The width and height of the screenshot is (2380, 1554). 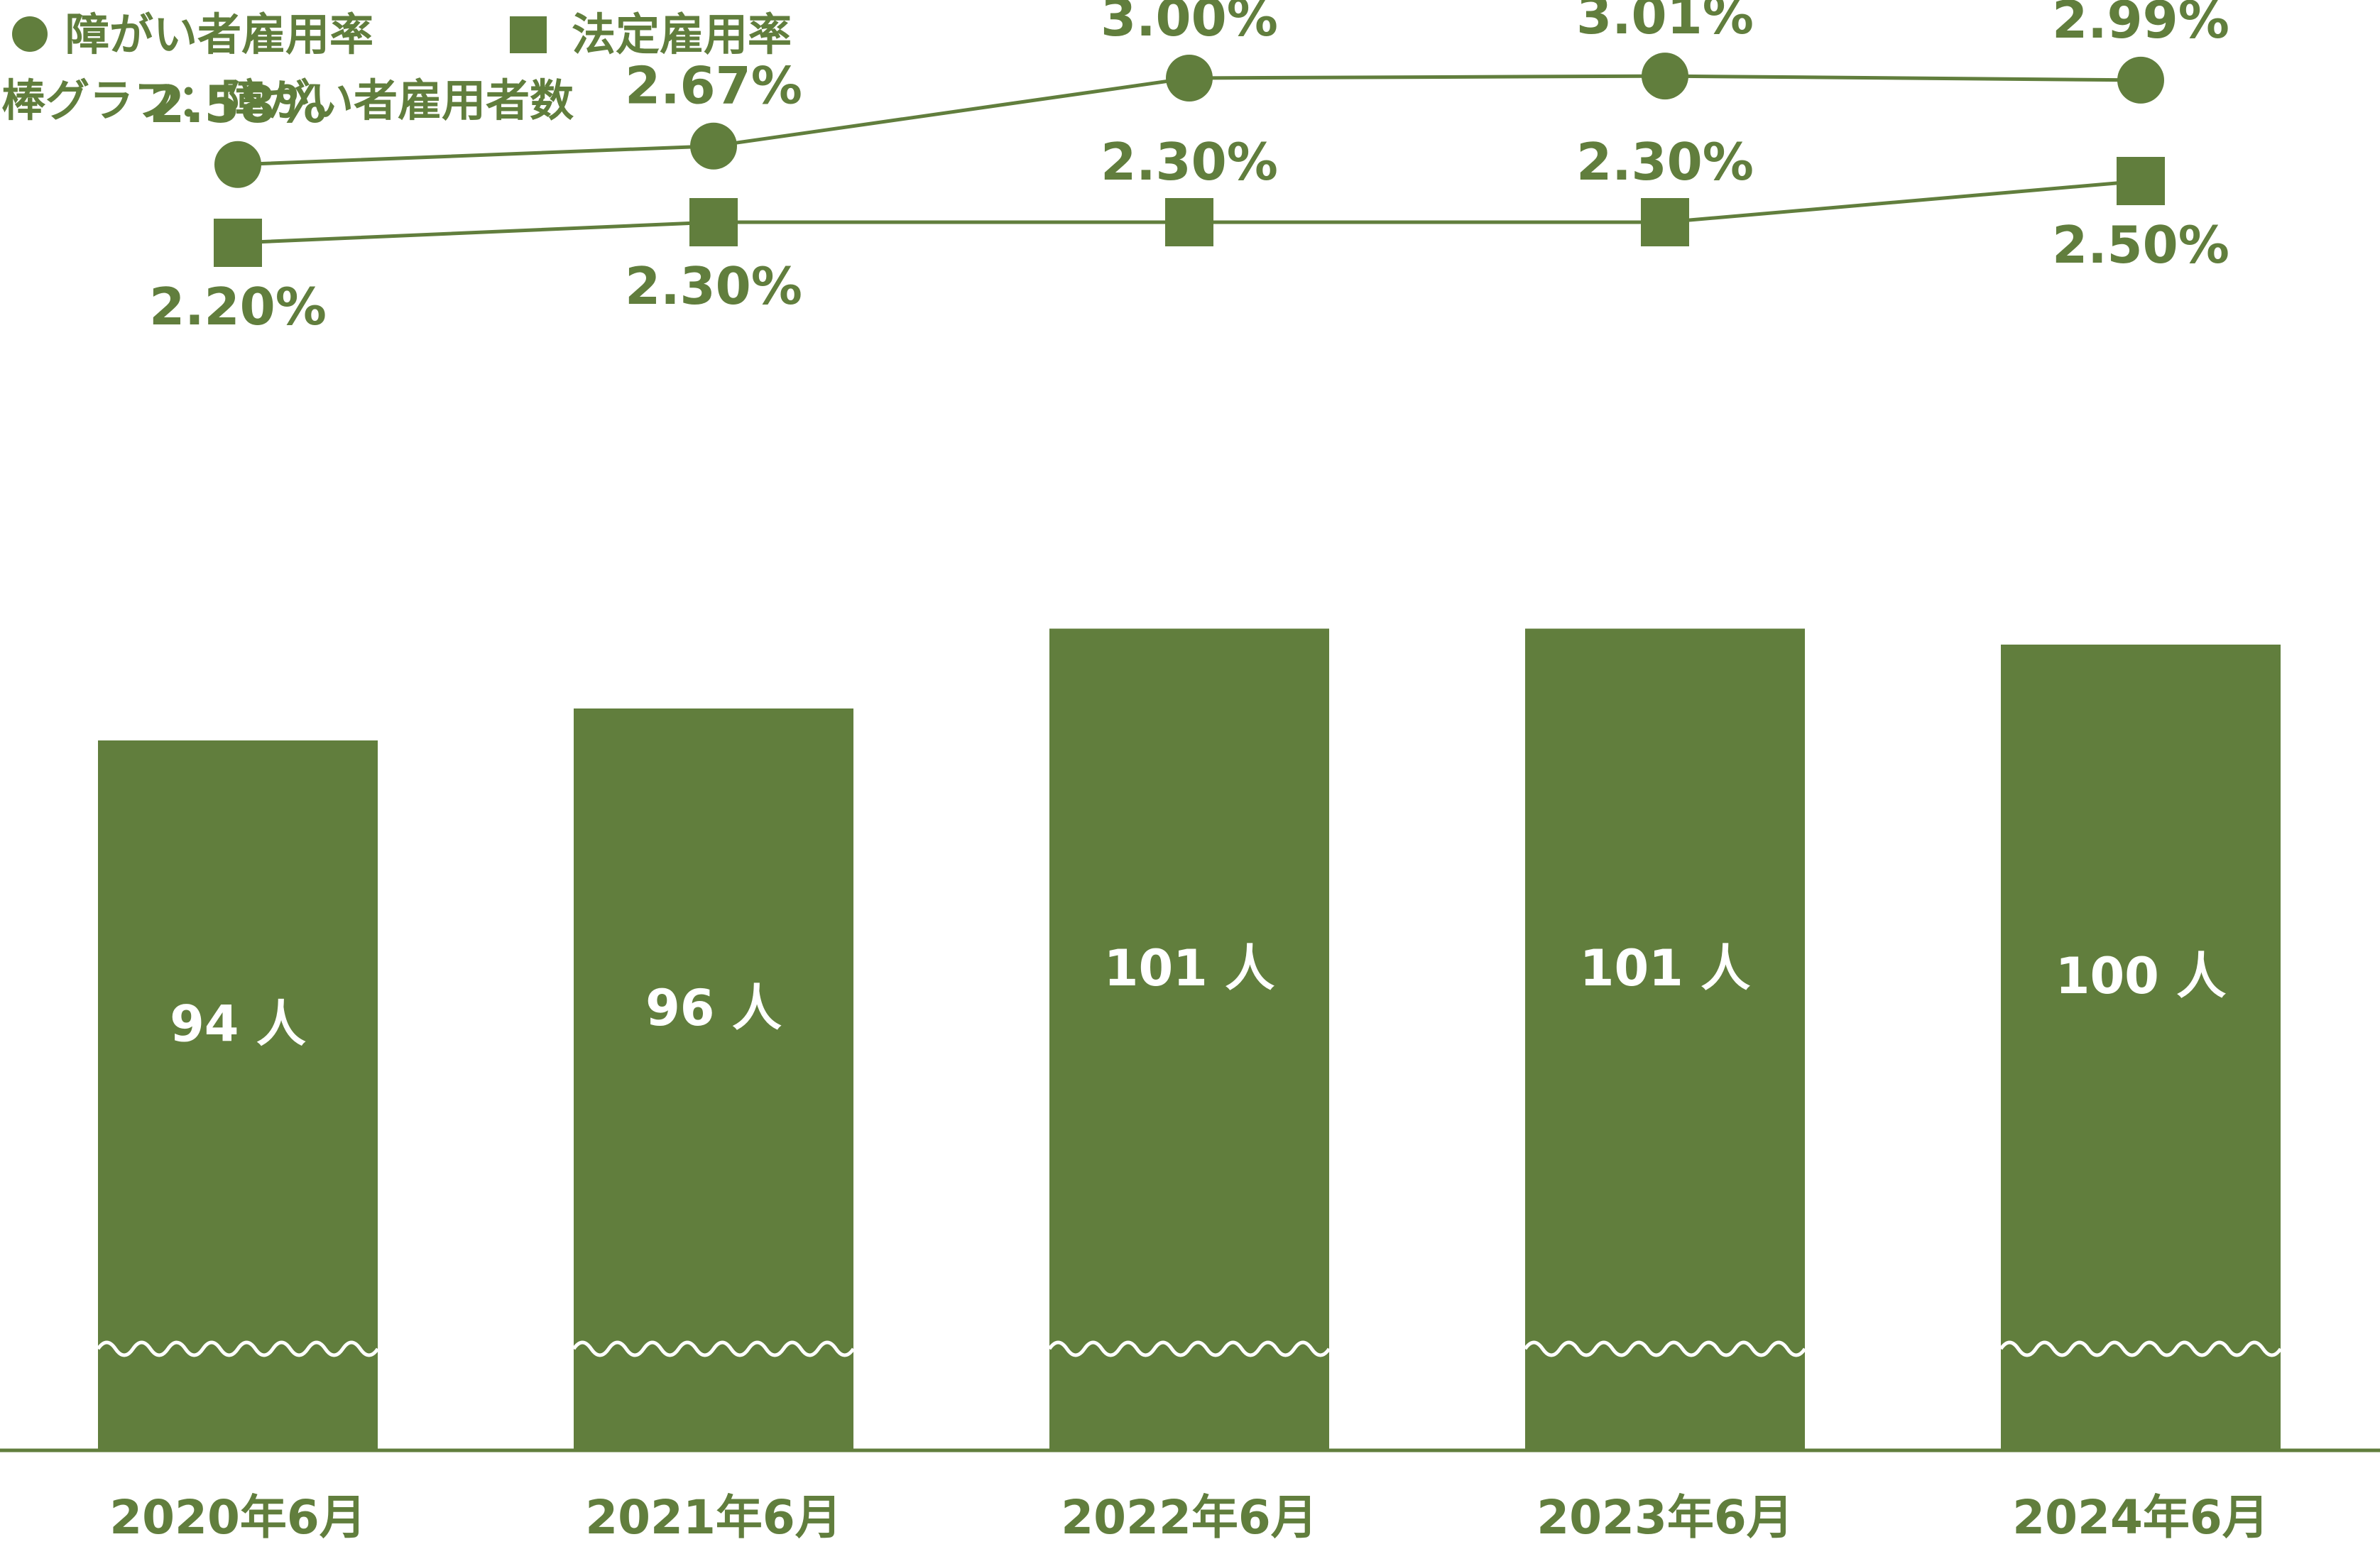 I want to click on x-tick-label: 2023年6月, so click(x=1665, y=1517).